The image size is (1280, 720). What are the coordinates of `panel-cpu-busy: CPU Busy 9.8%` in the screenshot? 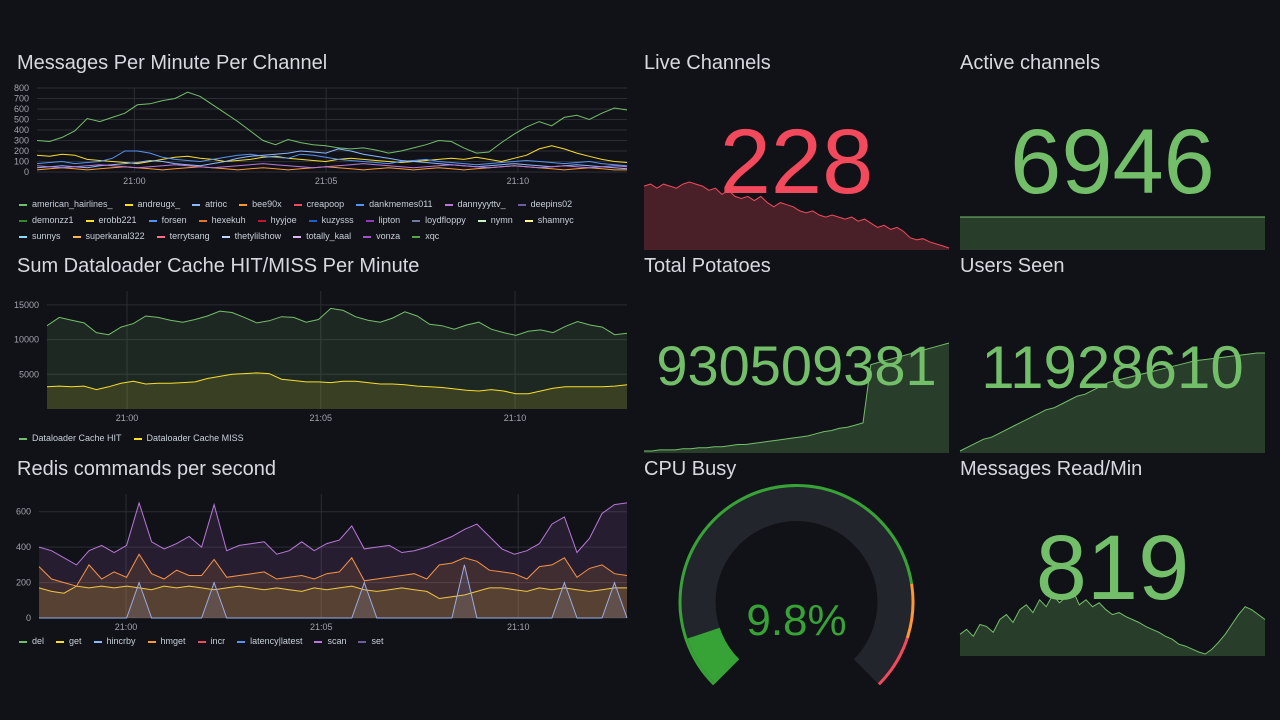 It's located at (796, 572).